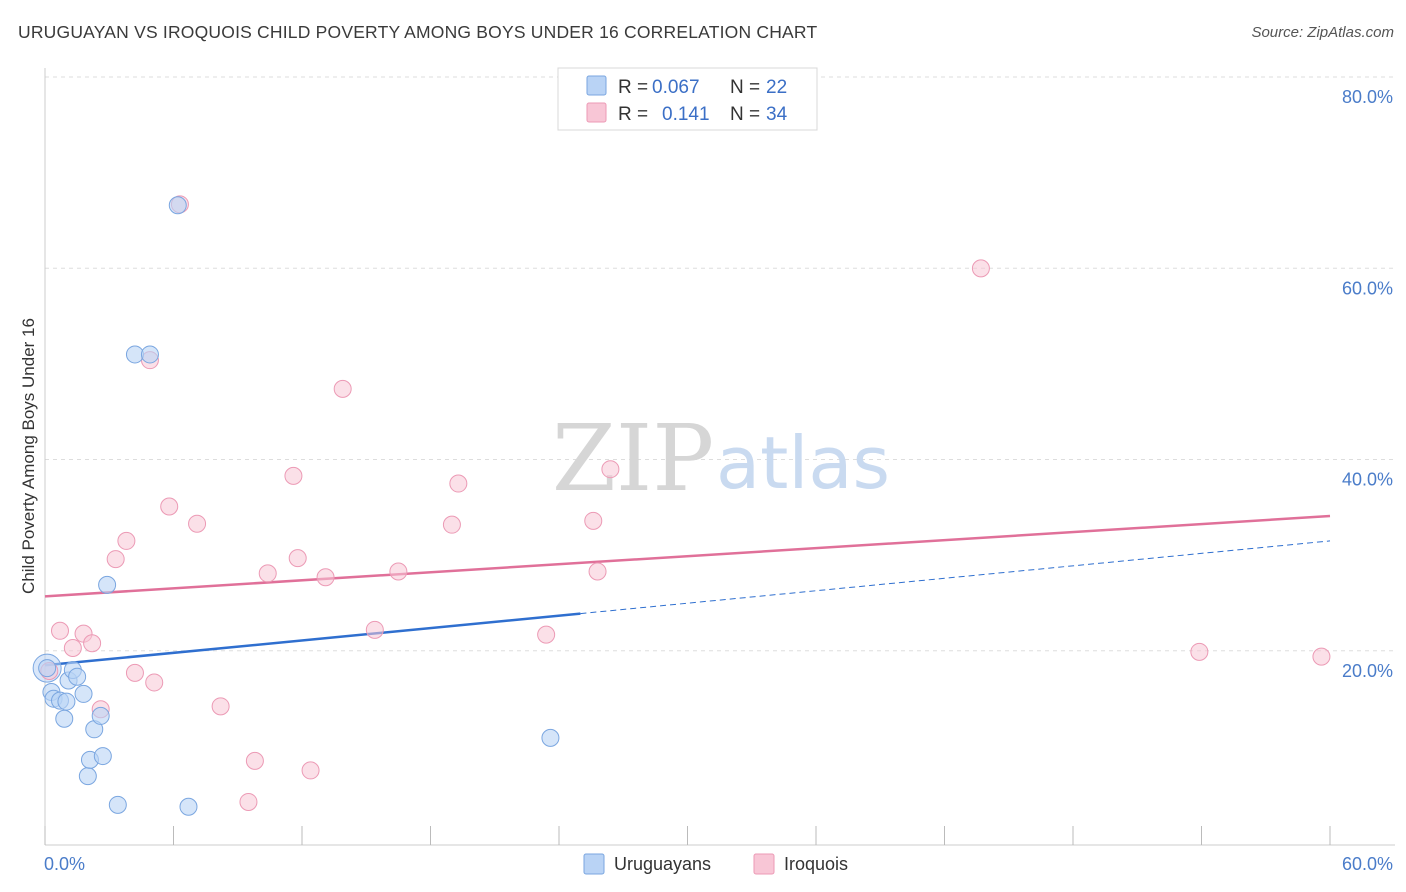 This screenshot has width=1406, height=892. I want to click on bottom-legend-swatch-iroquois, so click(764, 864).